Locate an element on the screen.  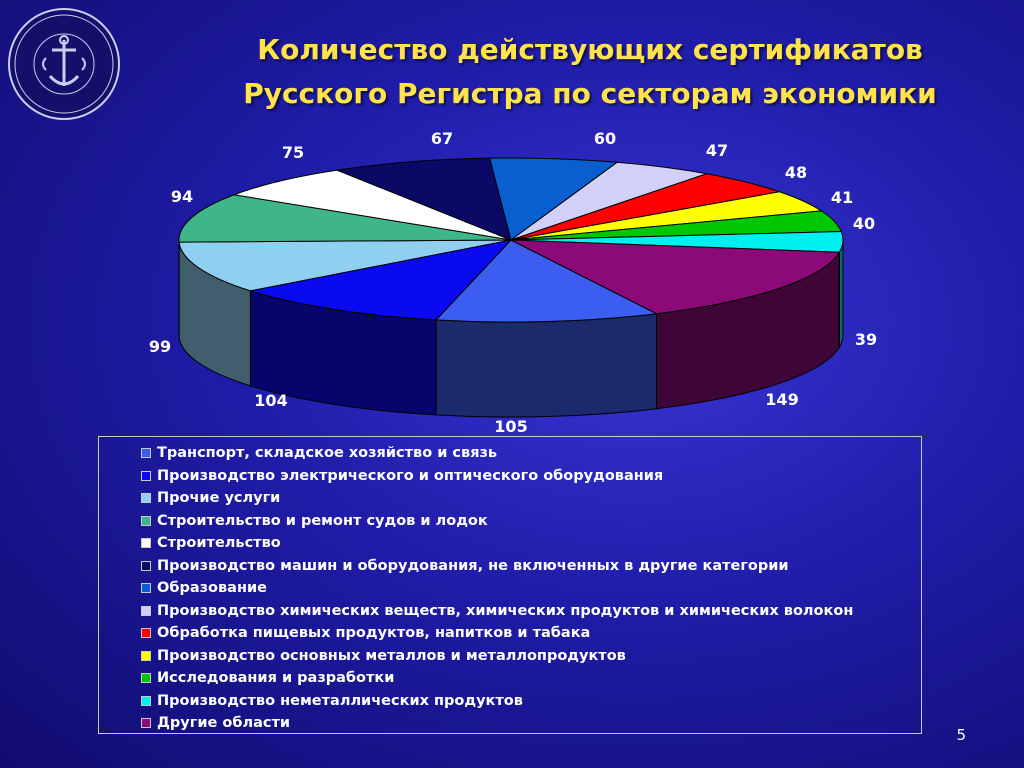
title-line-2: Русского Регистра по секторам экономики is located at coordinates (590, 93).